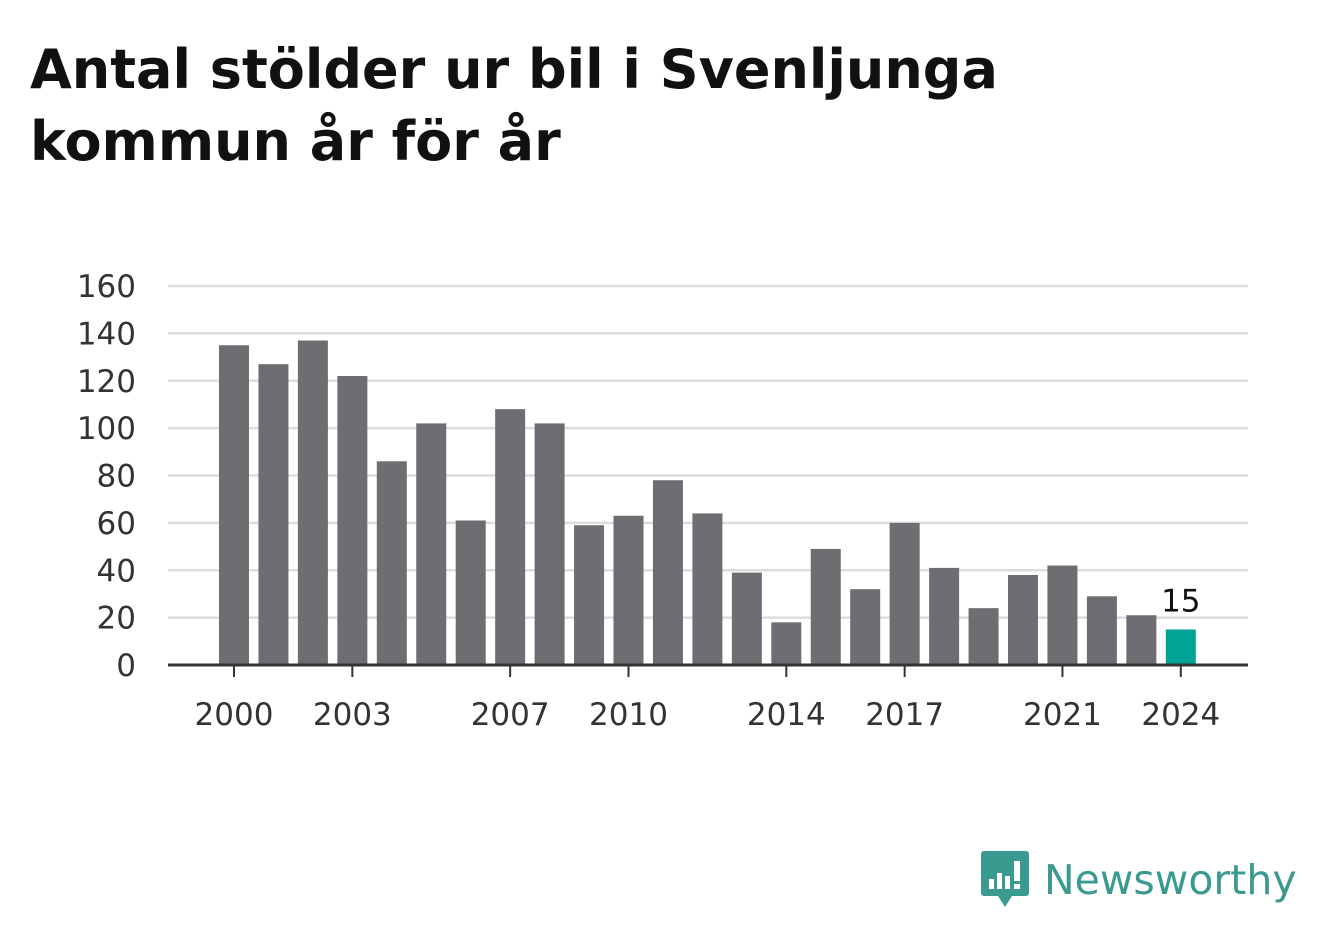 This screenshot has height=939, width=1322. Describe the element at coordinates (510, 715) in the screenshot. I see `x-tick-label: 2007` at that location.